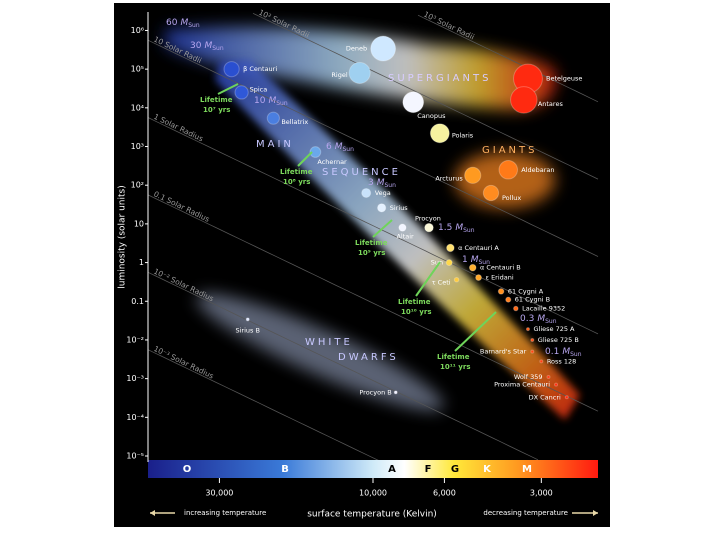  I want to click on mass-value: 0.1, so click(552, 352).